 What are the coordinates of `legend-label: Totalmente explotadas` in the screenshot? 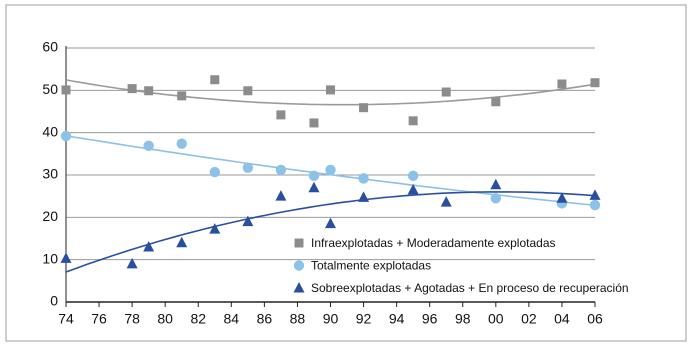 It's located at (371, 266).